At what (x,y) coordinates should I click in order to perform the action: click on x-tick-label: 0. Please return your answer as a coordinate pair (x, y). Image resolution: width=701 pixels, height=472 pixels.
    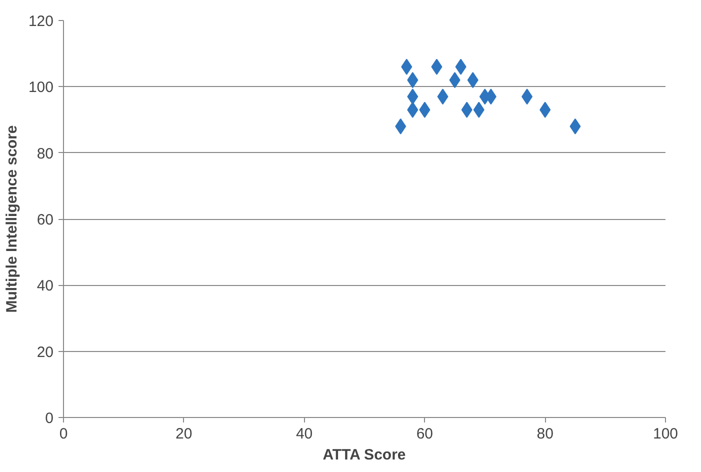
    Looking at the image, I should click on (63, 434).